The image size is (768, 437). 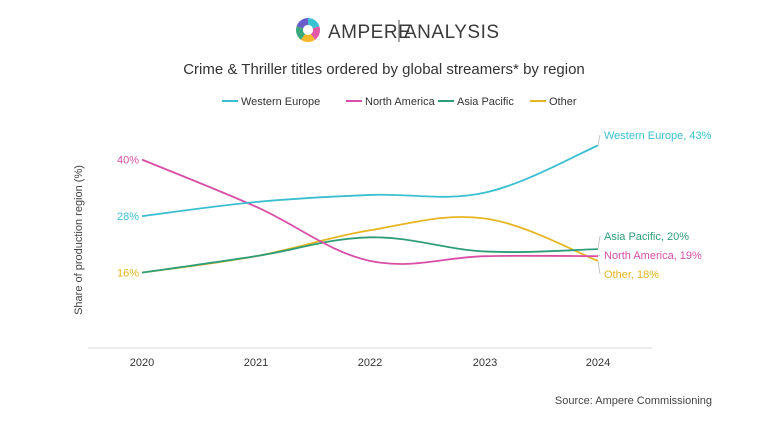 I want to click on x-tick-labels: 2020 2021 2022 2023 2024, so click(x=370, y=363).